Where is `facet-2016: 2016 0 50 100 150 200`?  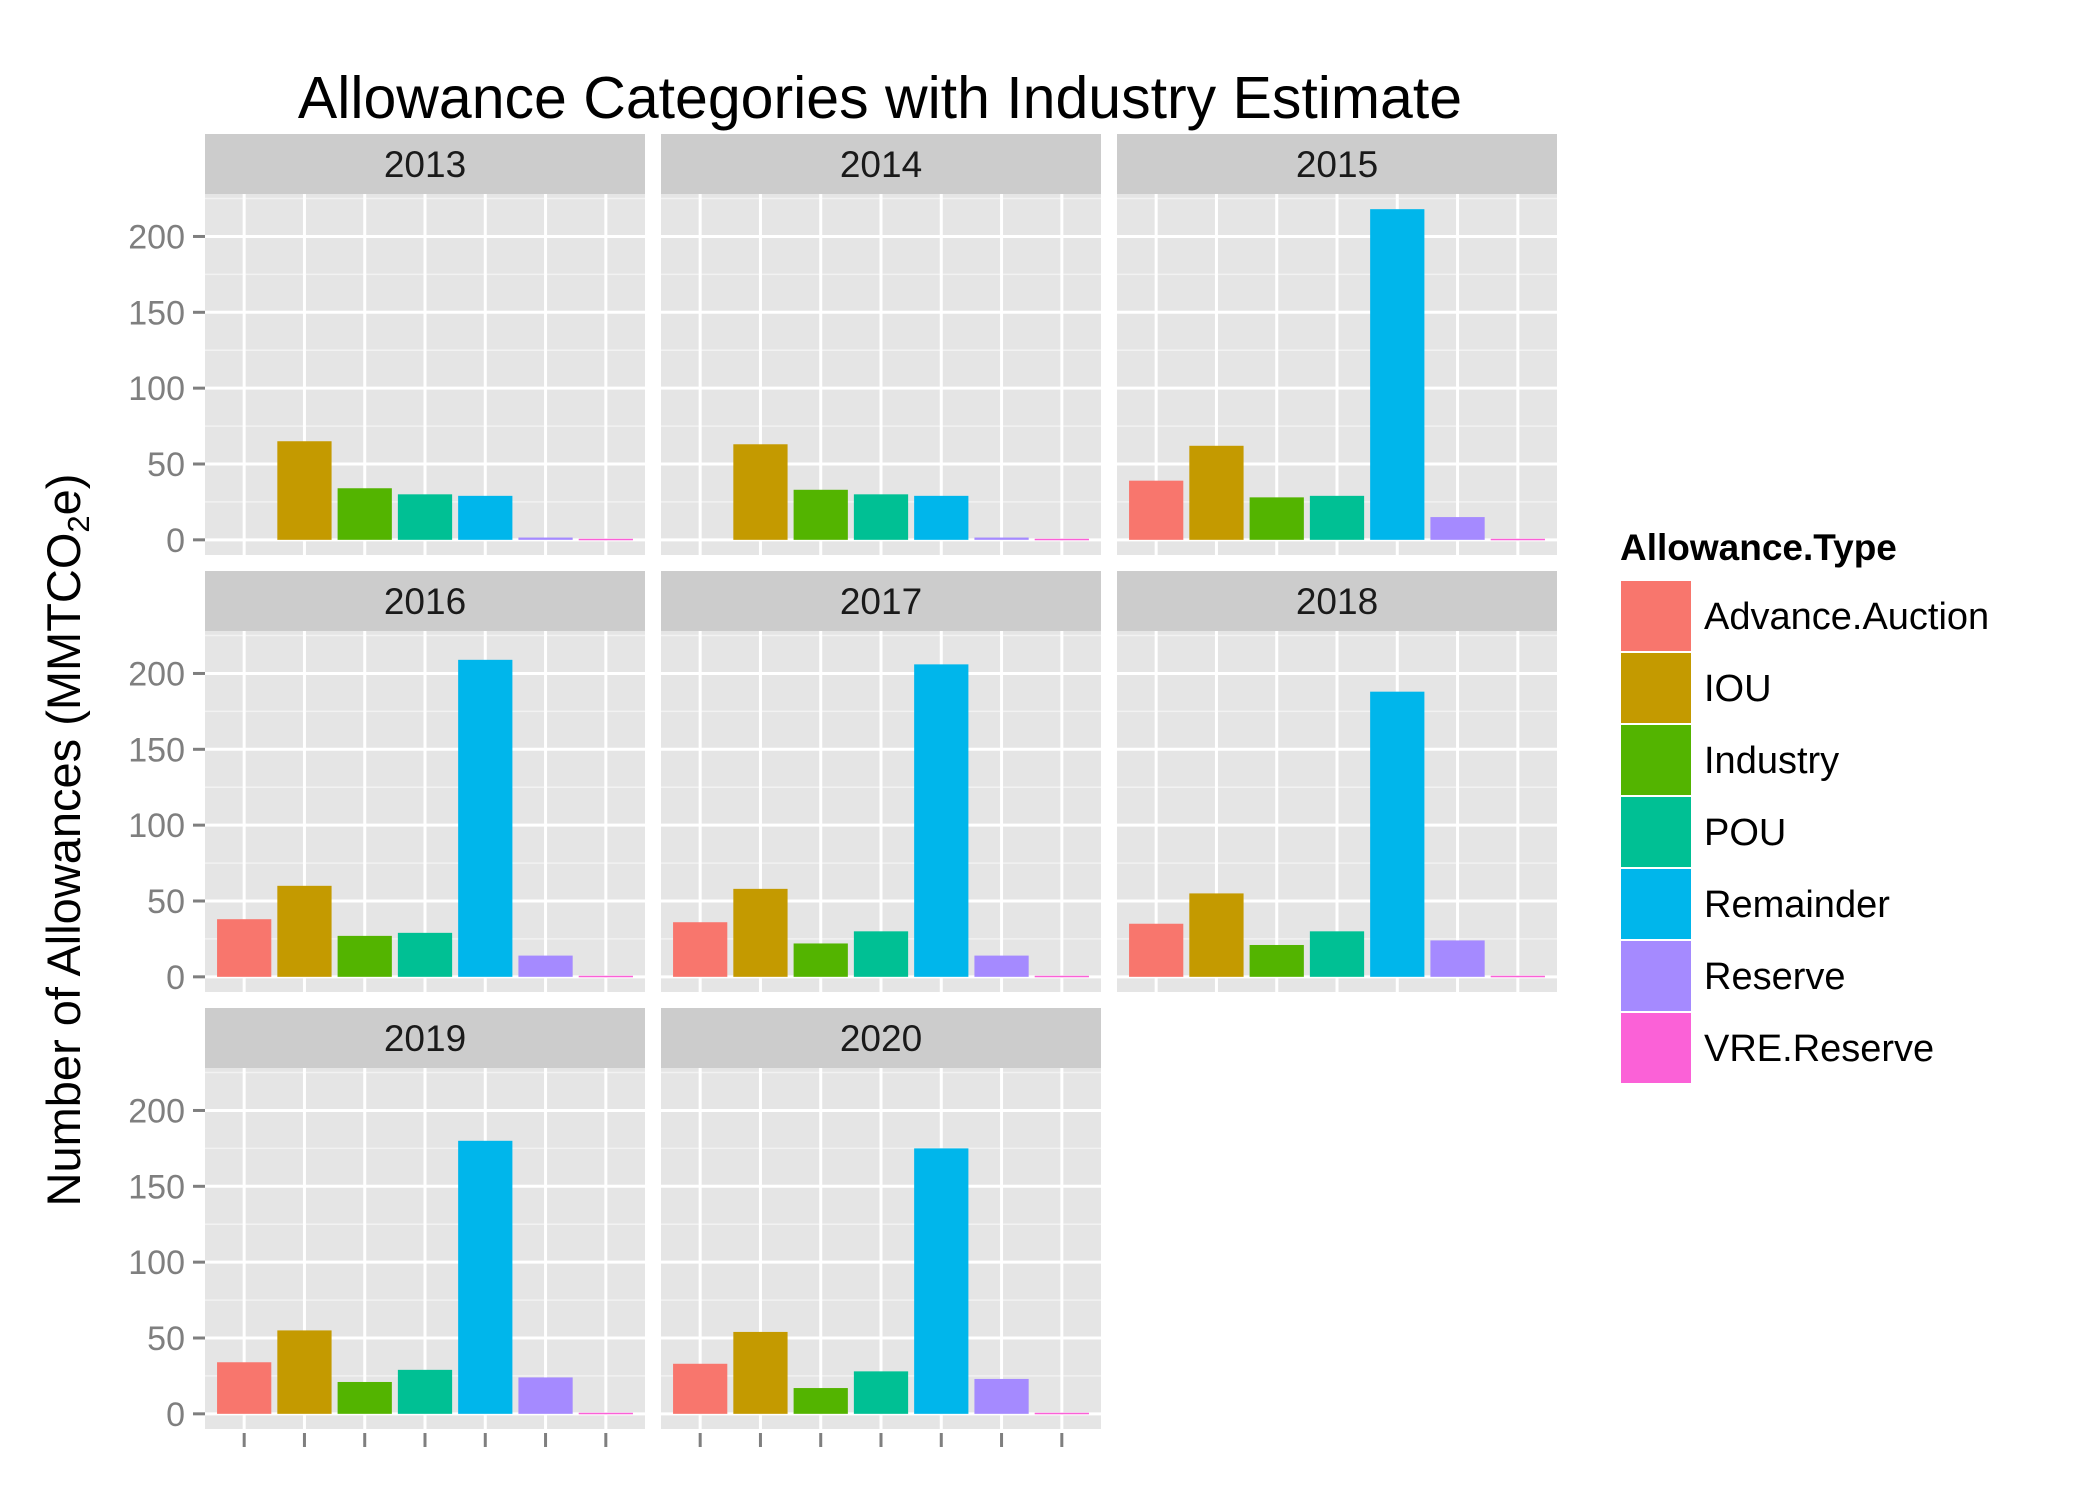
facet-2016: 2016 0 50 100 150 200 is located at coordinates (386, 784).